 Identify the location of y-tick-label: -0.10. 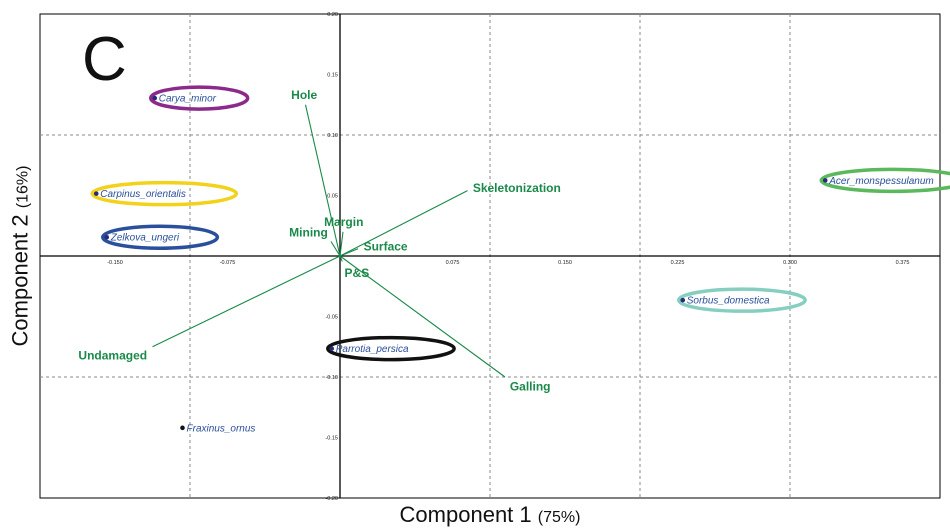
(331, 378).